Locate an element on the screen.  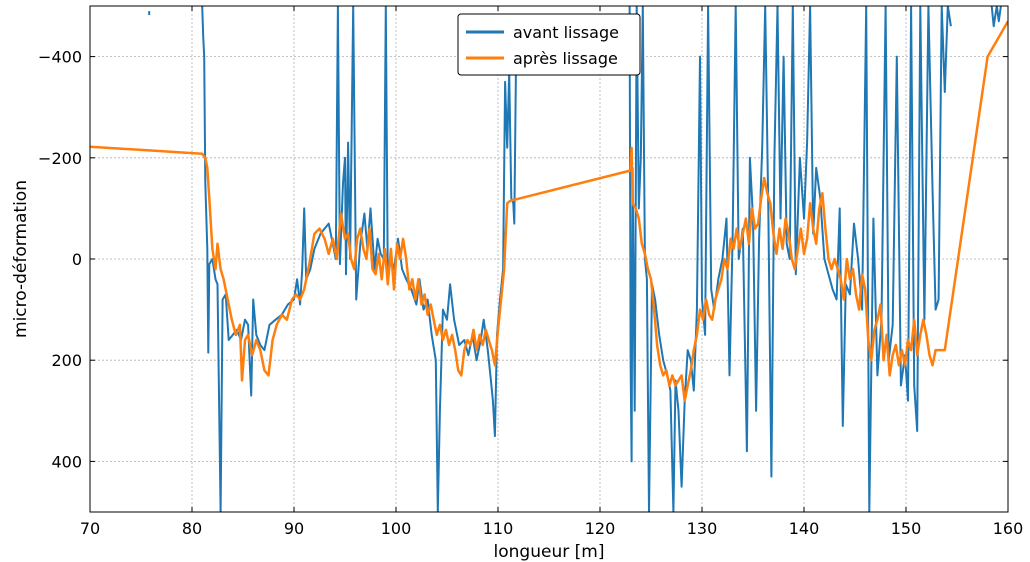
x-tick-label: 150 is located at coordinates (906, 528).